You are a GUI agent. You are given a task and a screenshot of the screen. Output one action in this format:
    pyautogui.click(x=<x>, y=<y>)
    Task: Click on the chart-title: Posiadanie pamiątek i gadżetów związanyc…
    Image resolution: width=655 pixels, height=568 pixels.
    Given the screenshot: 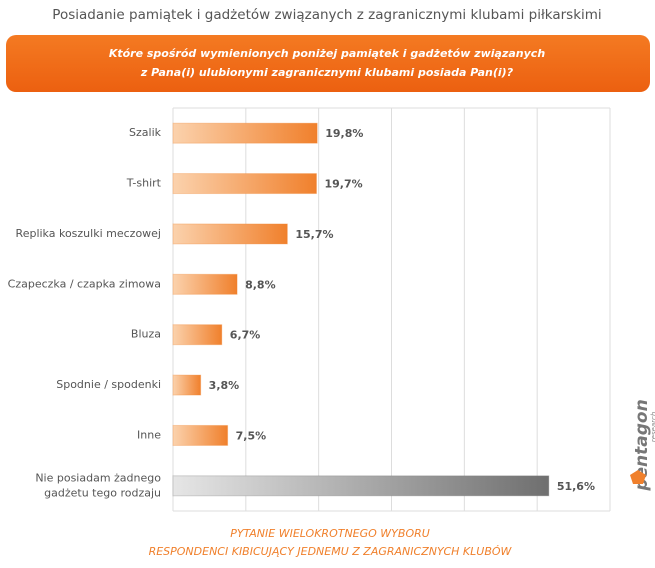 What is the action you would take?
    pyautogui.click(x=326, y=15)
    